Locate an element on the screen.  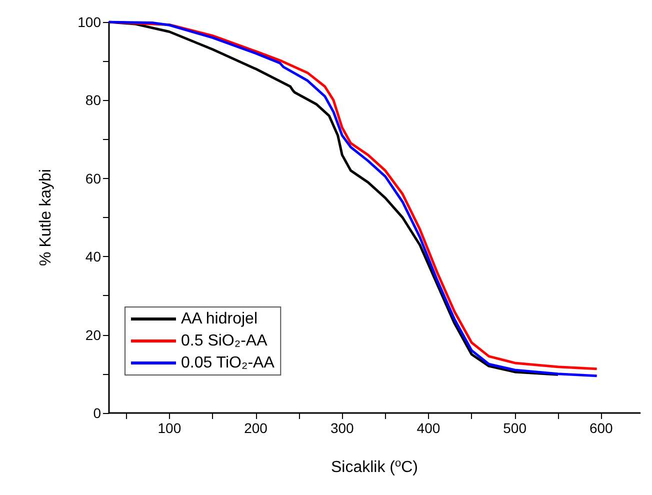
y-tick-label: 80 is located at coordinates (93, 100).